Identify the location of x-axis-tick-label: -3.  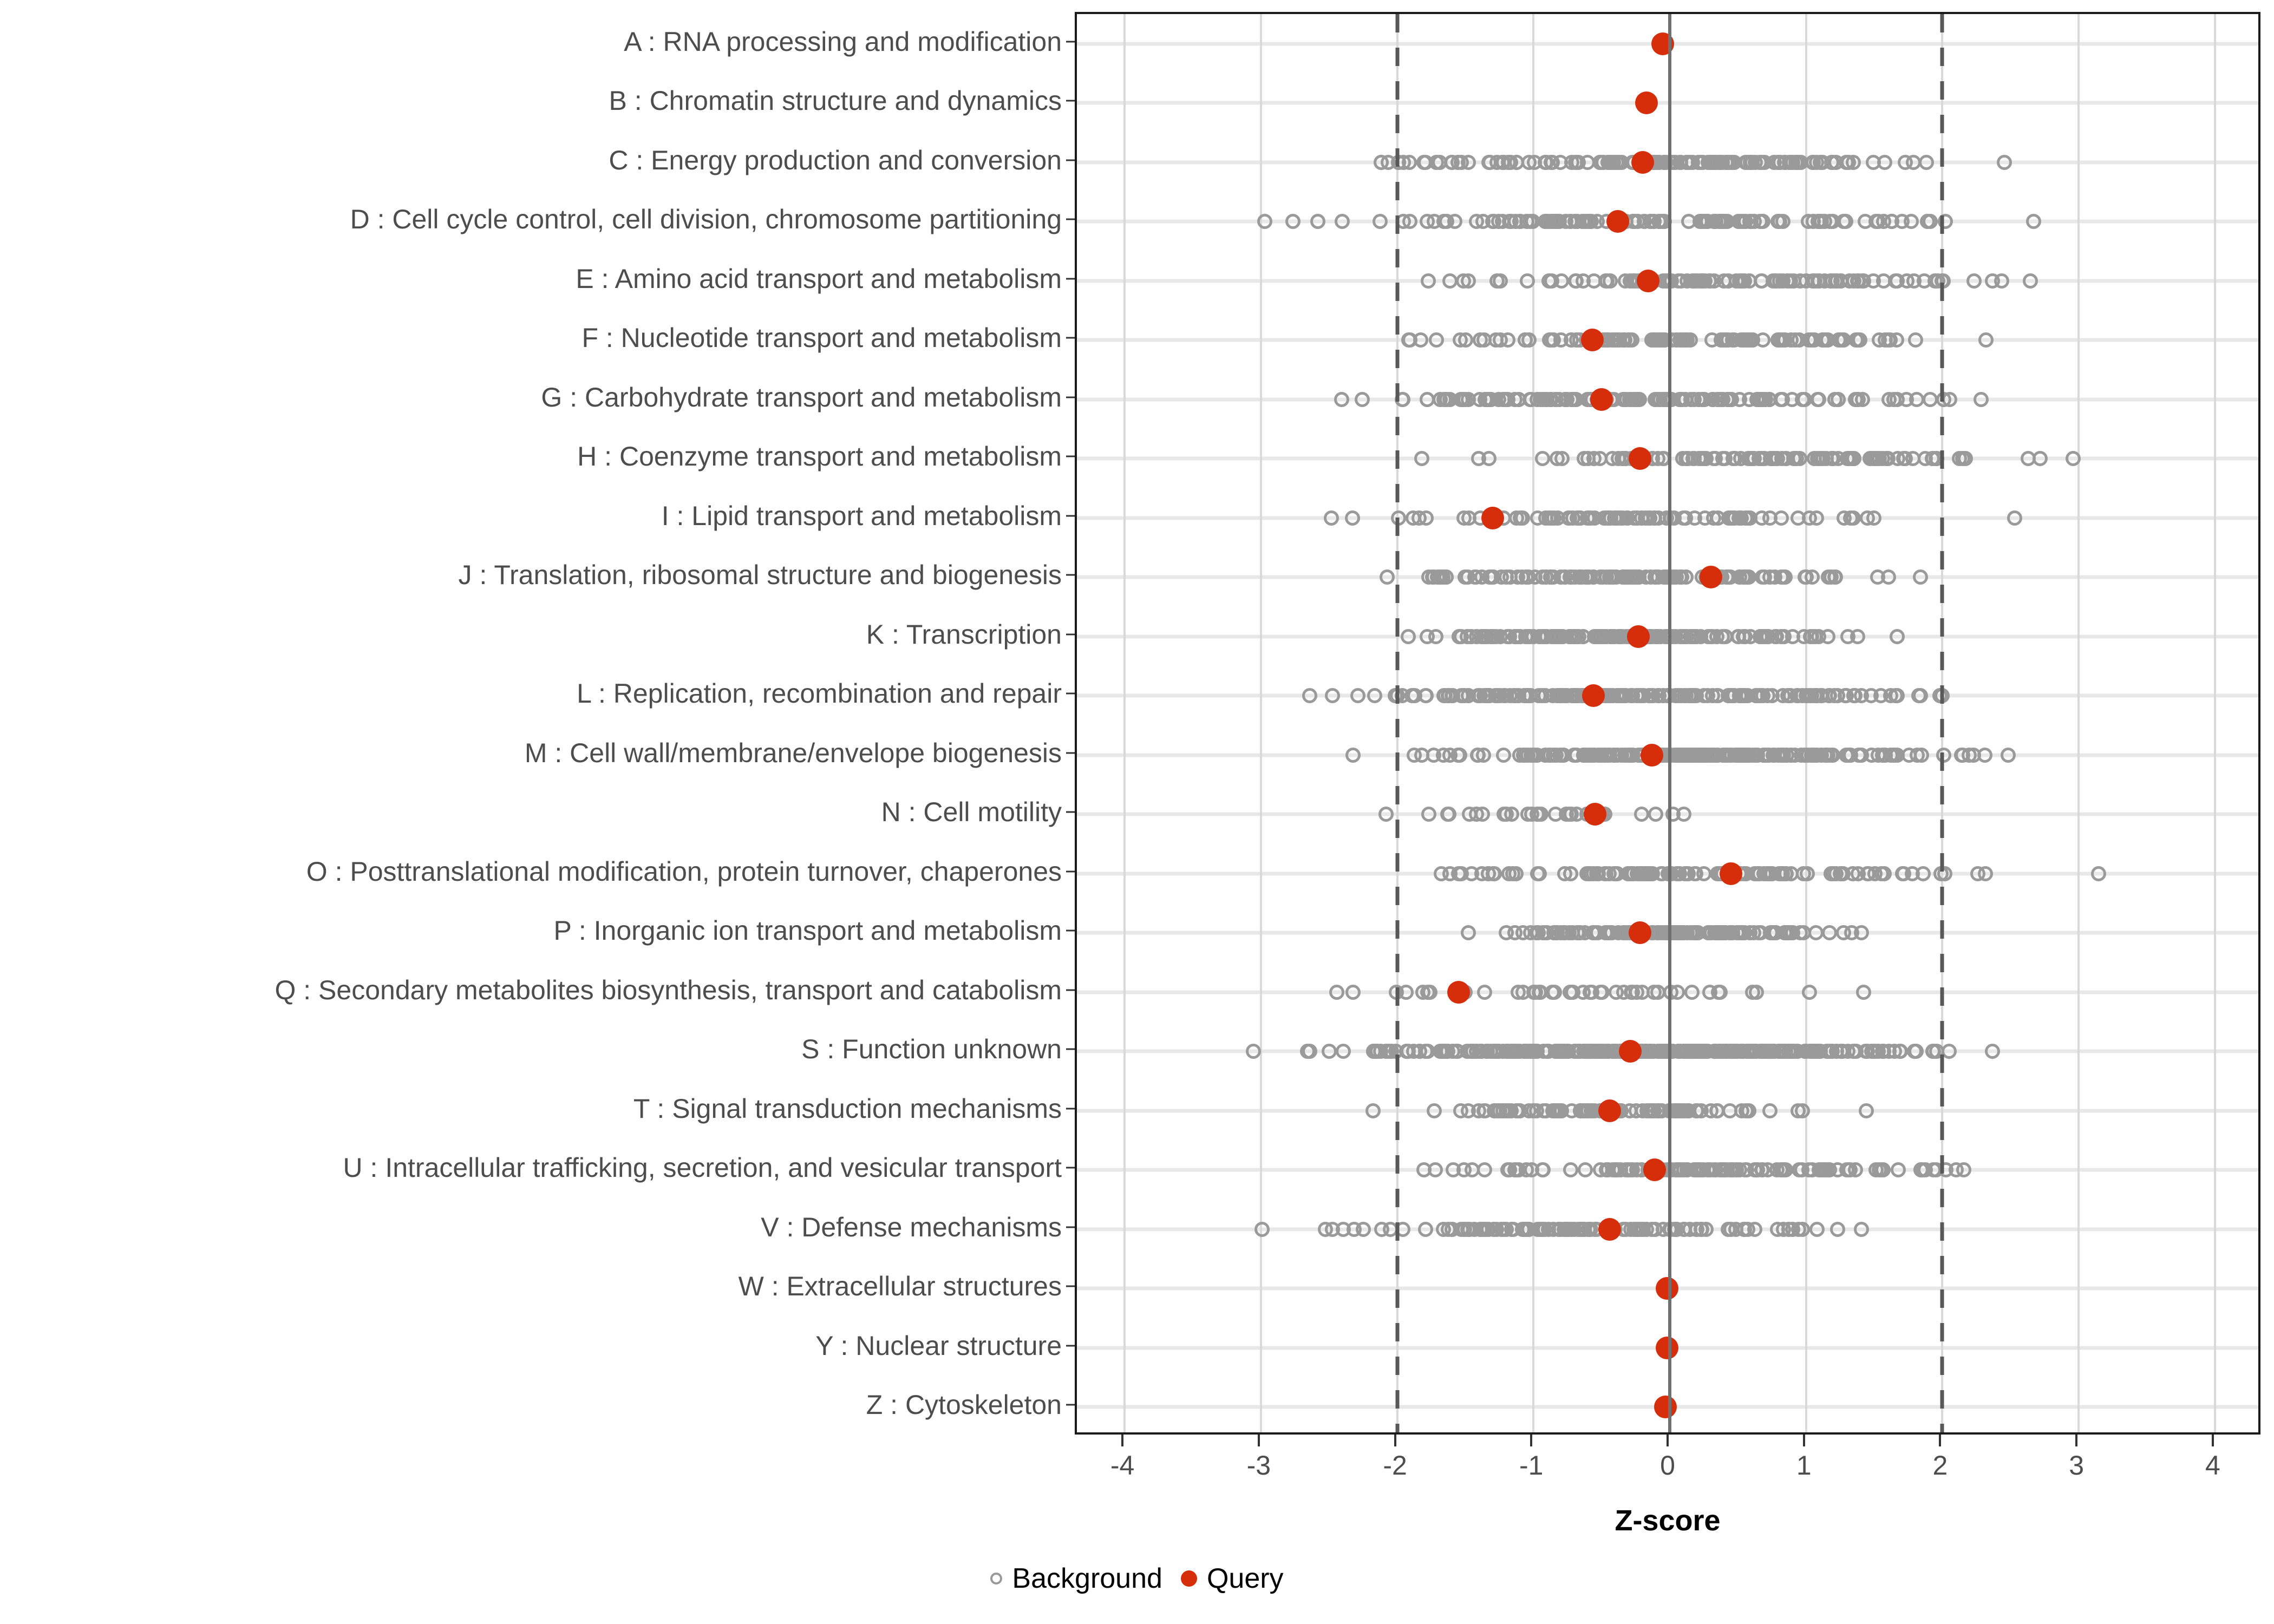
(1259, 1465).